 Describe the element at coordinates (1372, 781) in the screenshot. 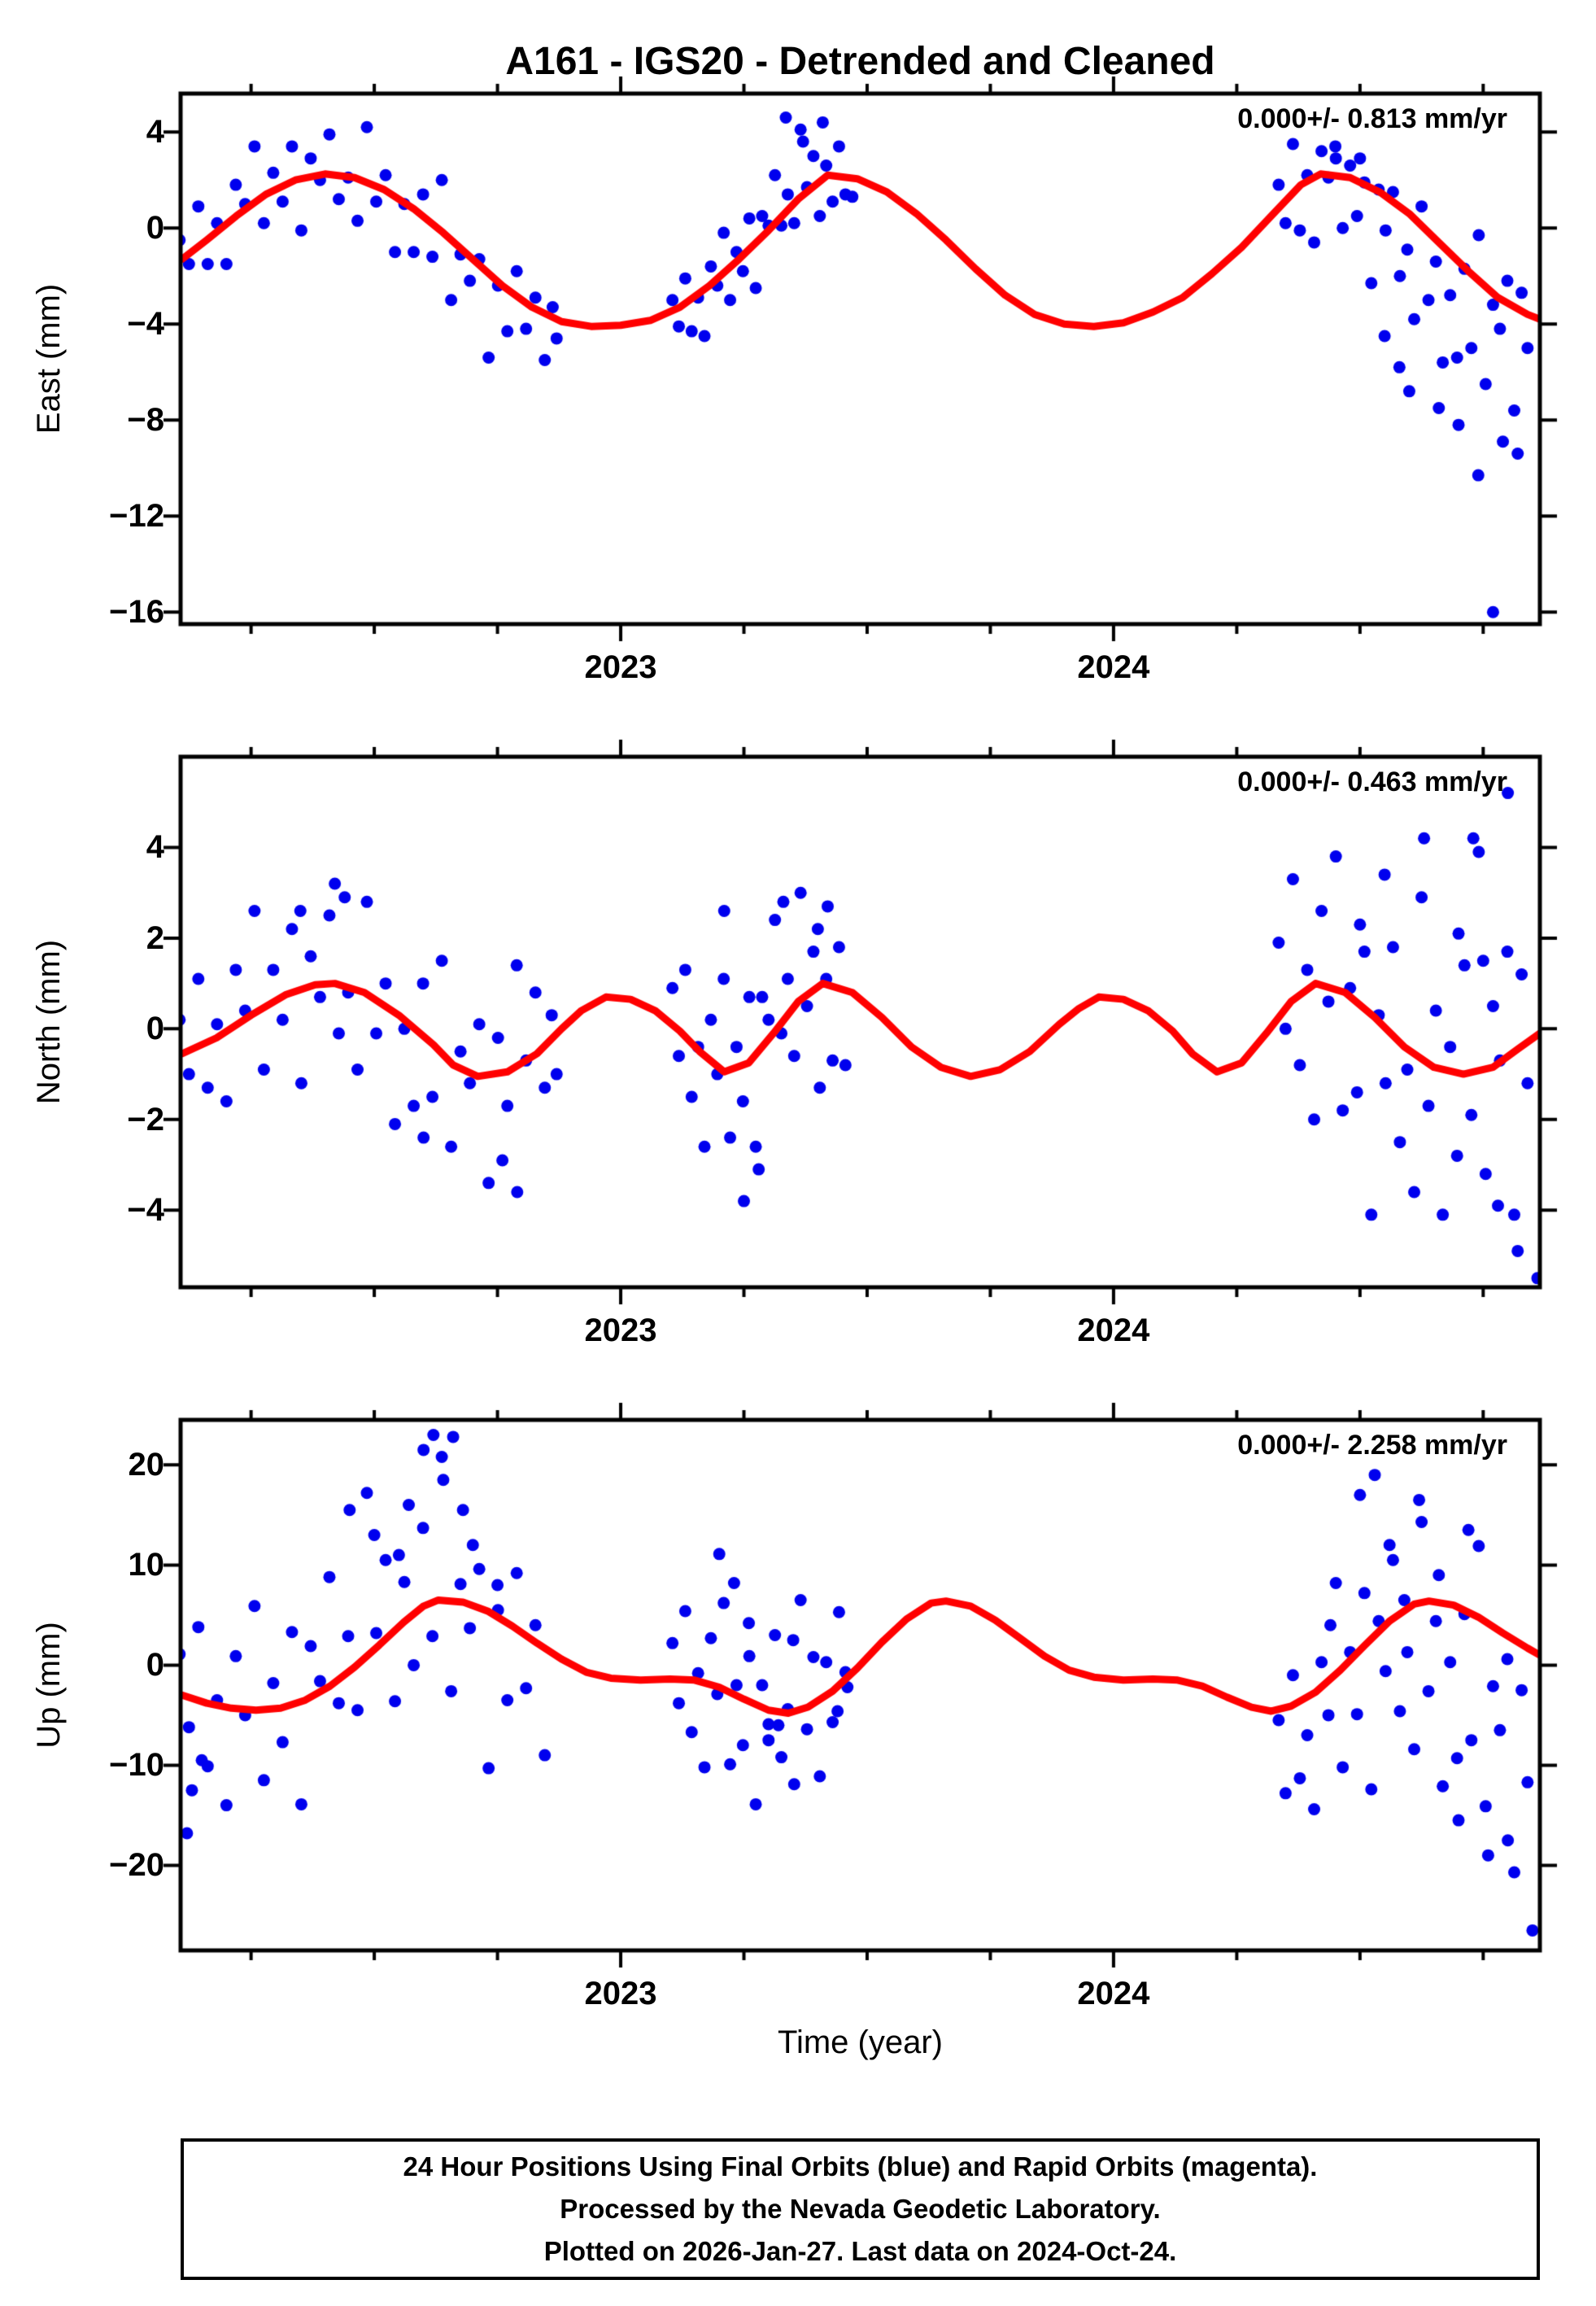

I see `north-velocity-annotation: 0.000+/- 0.463 mm/yr` at that location.